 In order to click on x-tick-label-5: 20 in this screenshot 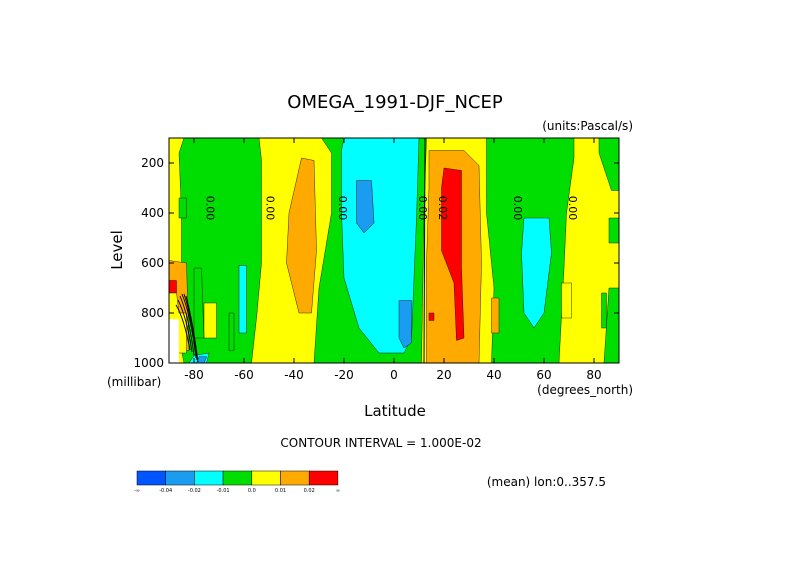, I will do `click(443, 375)`.